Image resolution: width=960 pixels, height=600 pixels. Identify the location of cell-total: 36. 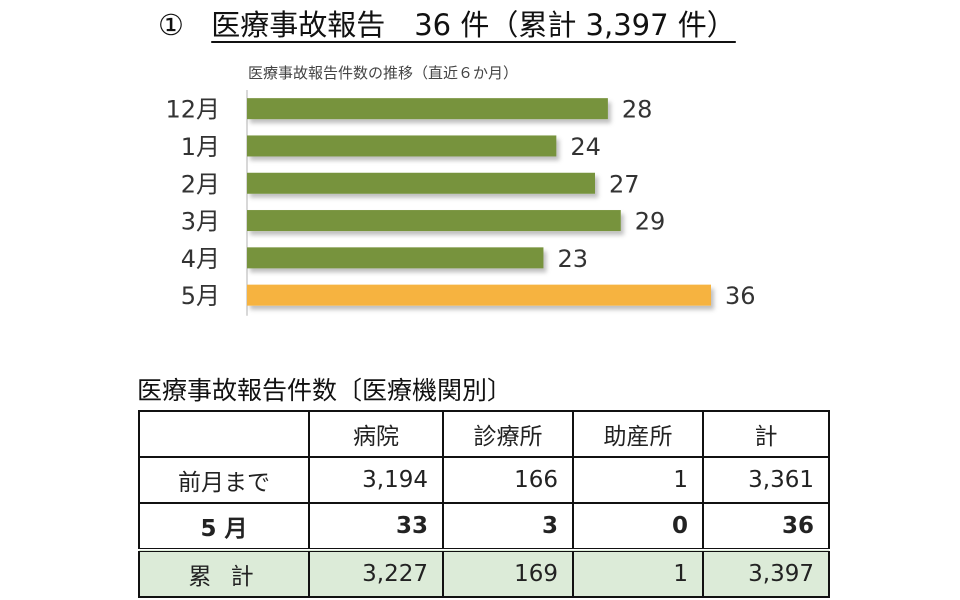
(766, 527).